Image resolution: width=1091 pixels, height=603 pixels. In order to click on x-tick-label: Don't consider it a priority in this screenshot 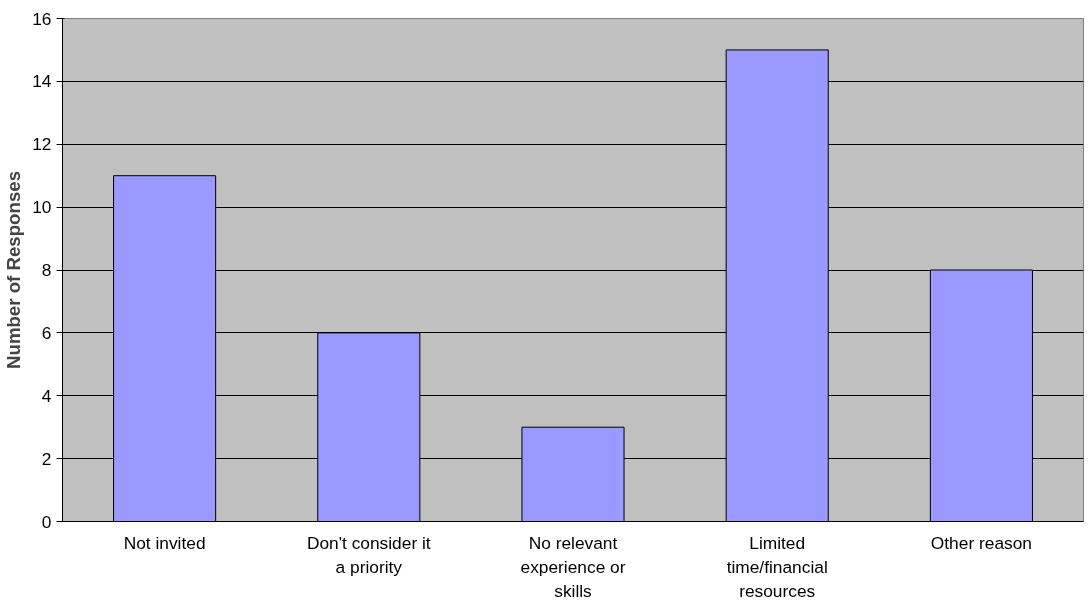, I will do `click(368, 554)`.